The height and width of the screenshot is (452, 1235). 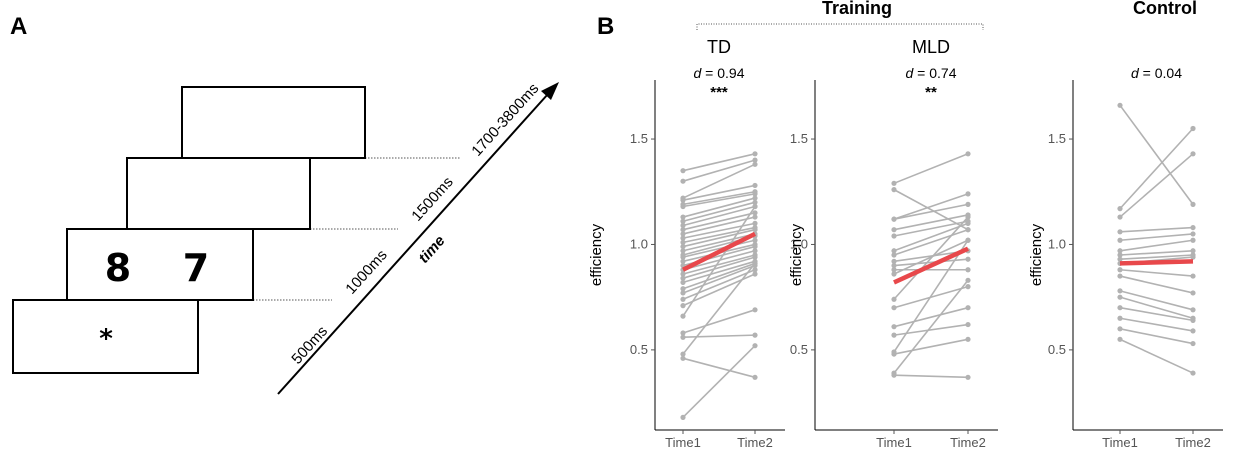 What do you see at coordinates (118, 268) in the screenshot?
I see `digit-left: 8` at bounding box center [118, 268].